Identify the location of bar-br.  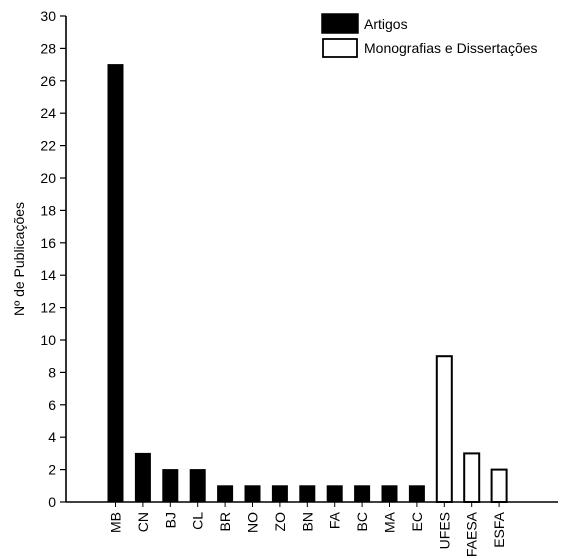
(225, 494).